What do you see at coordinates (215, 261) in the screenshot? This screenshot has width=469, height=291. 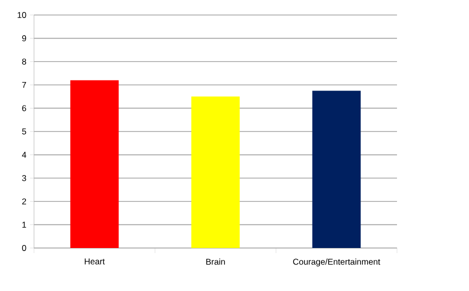 I see `x-tick-label: Brain` at bounding box center [215, 261].